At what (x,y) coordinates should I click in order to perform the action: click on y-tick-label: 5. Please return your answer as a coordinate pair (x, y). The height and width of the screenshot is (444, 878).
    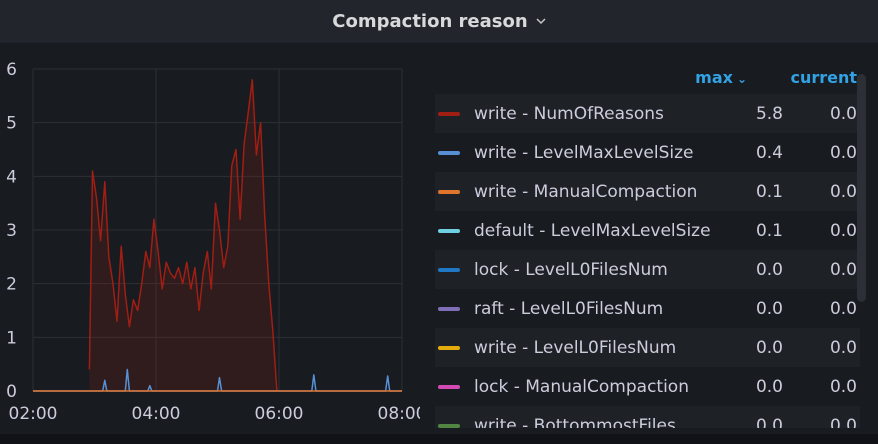
    Looking at the image, I should click on (11, 124).